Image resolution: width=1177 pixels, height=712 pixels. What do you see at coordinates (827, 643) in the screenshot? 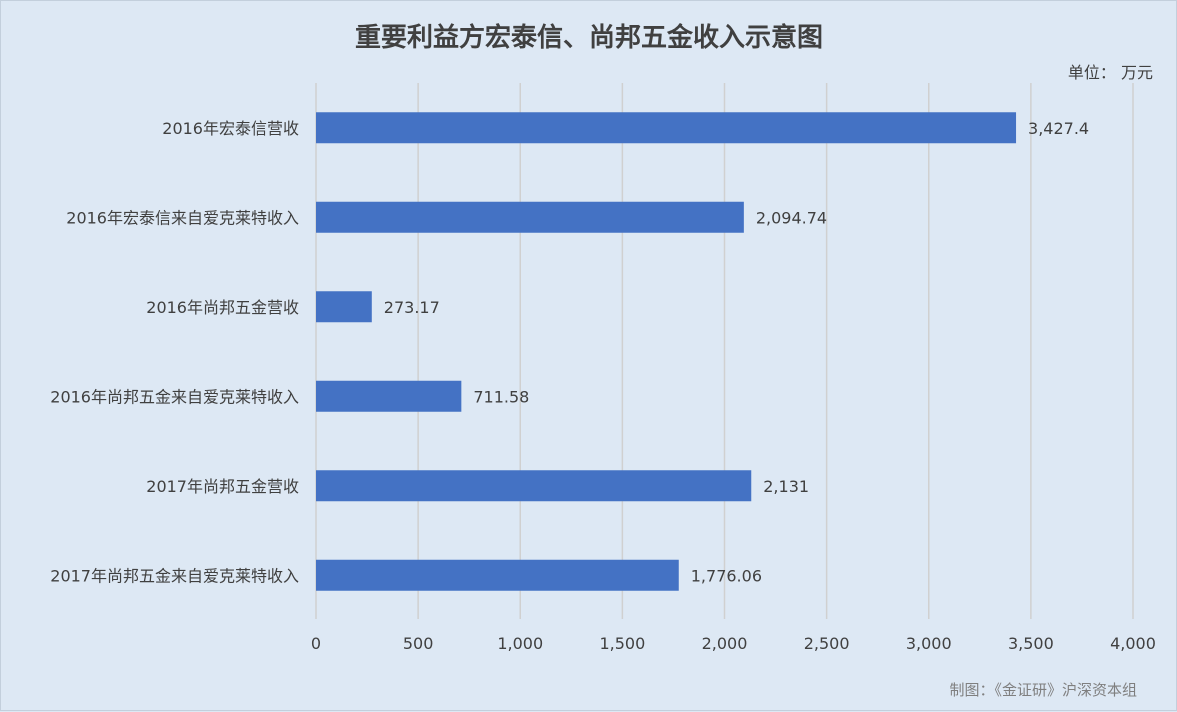
I see `x-tick-label: 2,500` at bounding box center [827, 643].